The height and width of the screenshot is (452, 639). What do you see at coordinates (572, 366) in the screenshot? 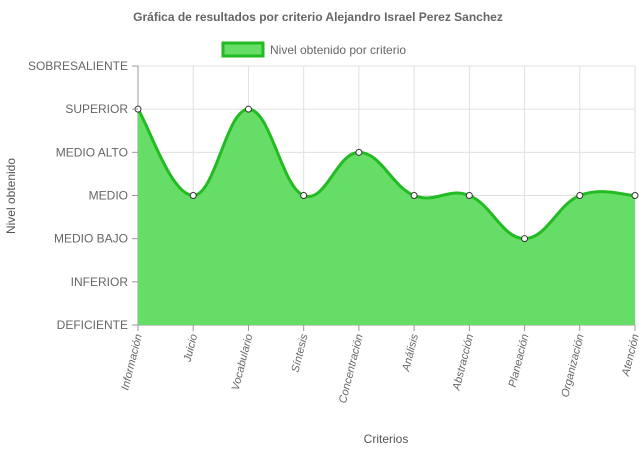
I see `x-tick-label: Organización` at bounding box center [572, 366].